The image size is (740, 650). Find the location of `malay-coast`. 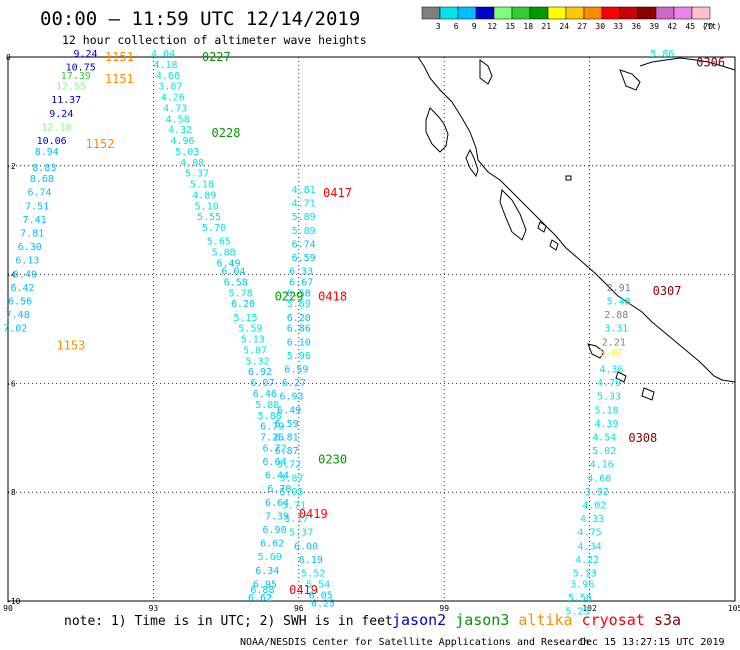

malay-coast is located at coordinates (687, 64).